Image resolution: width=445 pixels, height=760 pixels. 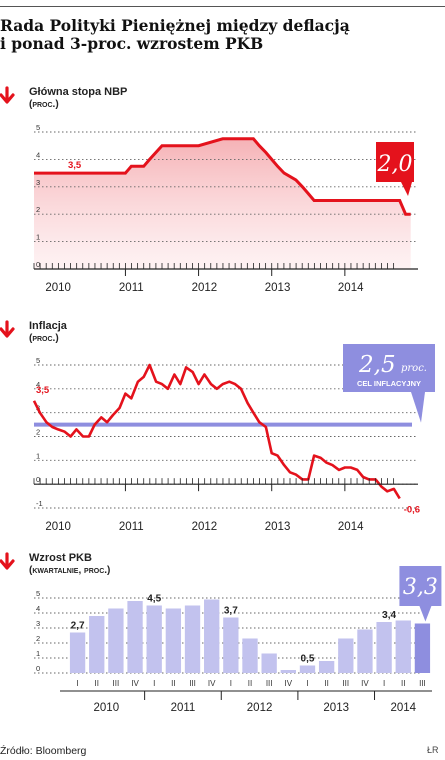 What do you see at coordinates (38, 384) in the screenshot?
I see `inflation-y-tick-label: 4` at bounding box center [38, 384].